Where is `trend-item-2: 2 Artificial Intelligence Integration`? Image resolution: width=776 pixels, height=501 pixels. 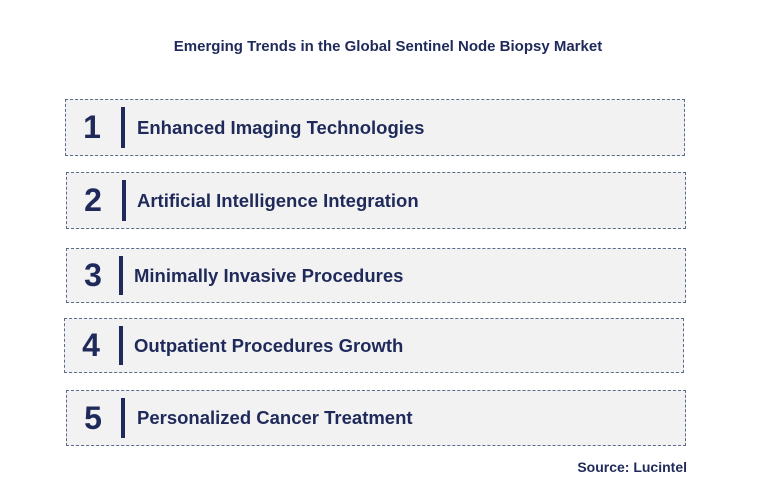 trend-item-2: 2 Artificial Intelligence Integration is located at coordinates (376, 200).